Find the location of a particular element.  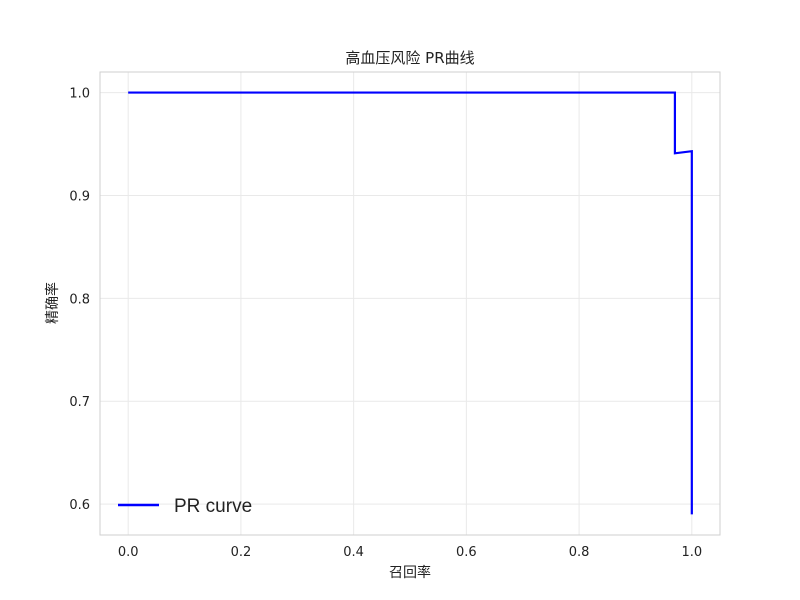

x-tick-label: 0.8 is located at coordinates (579, 552).